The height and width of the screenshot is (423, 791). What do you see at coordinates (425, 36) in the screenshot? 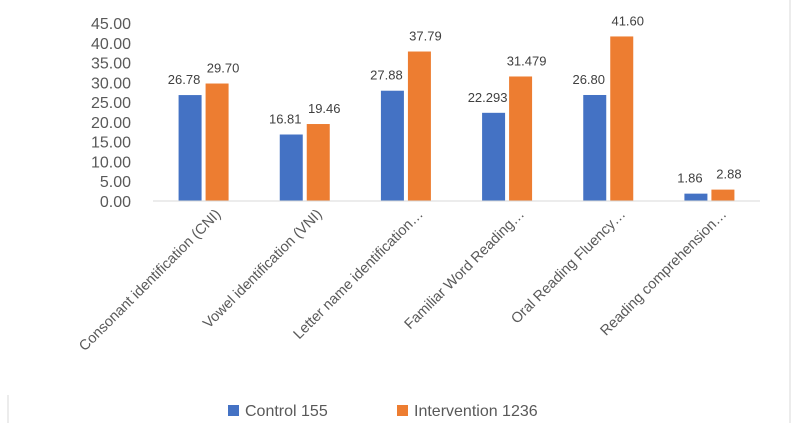
I see `data-label: 37.79` at bounding box center [425, 36].